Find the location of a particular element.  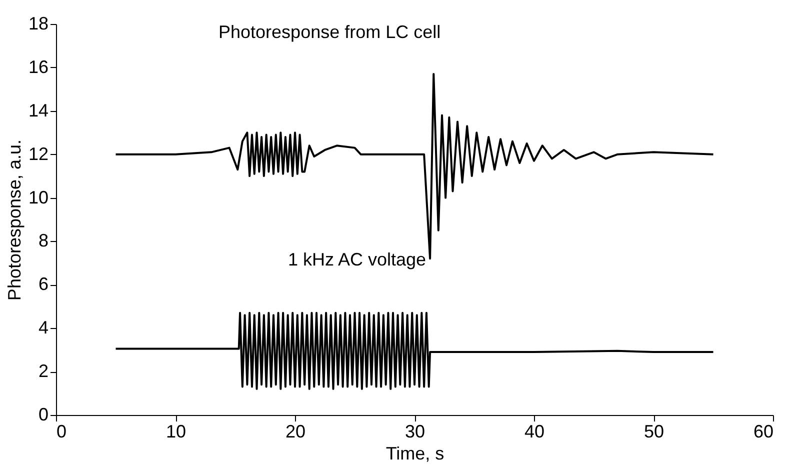

y-tick-label: 8 is located at coordinates (43, 240).